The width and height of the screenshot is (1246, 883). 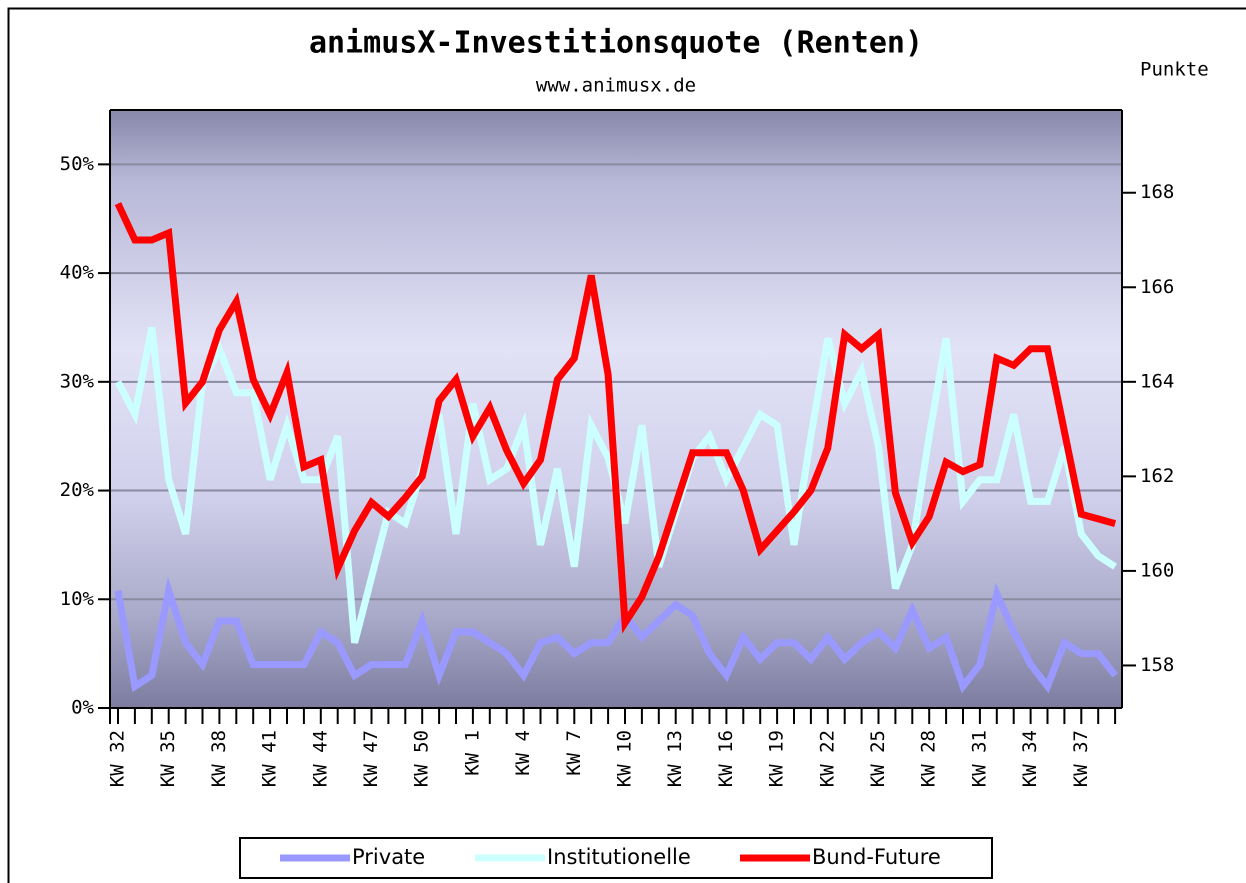 I want to click on x-tick-label: KW 50, so click(x=422, y=758).